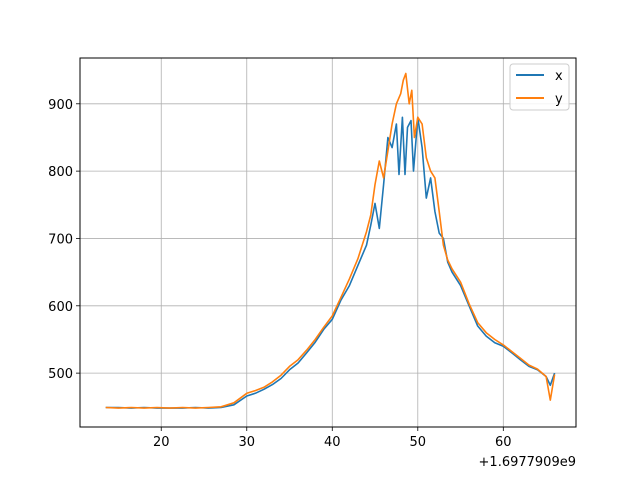  What do you see at coordinates (527, 462) in the screenshot?
I see `x-axis-offset-label: +1.6977909e9` at bounding box center [527, 462].